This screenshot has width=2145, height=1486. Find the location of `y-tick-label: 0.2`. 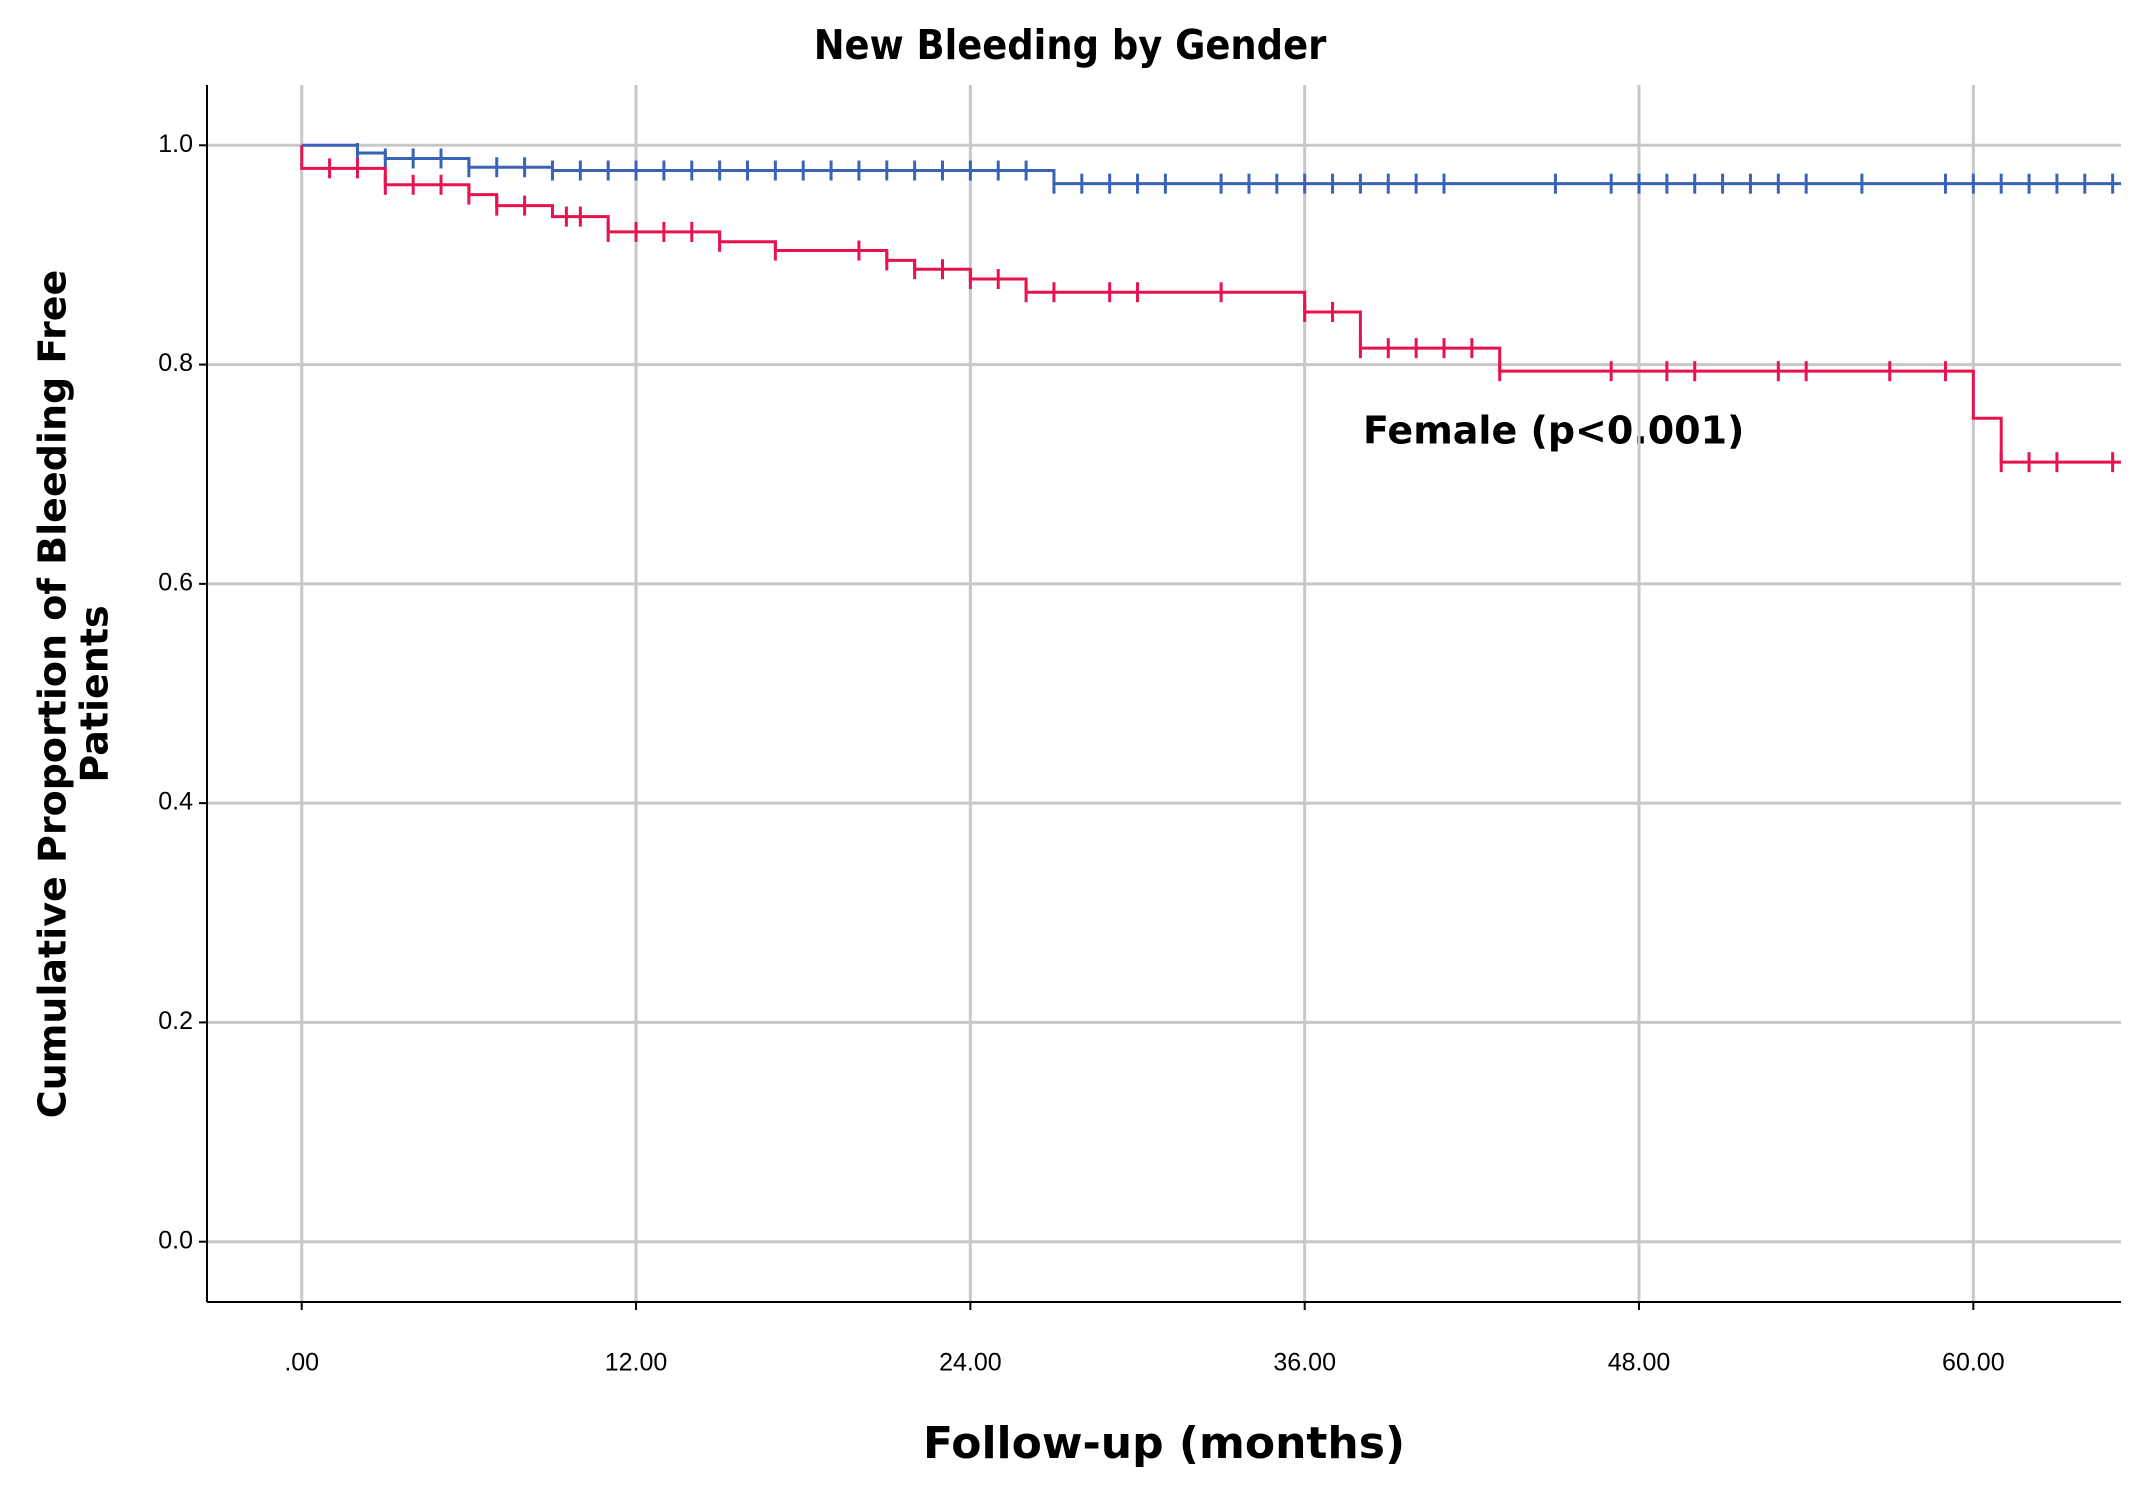

y-tick-label: 0.2 is located at coordinates (175, 1021).